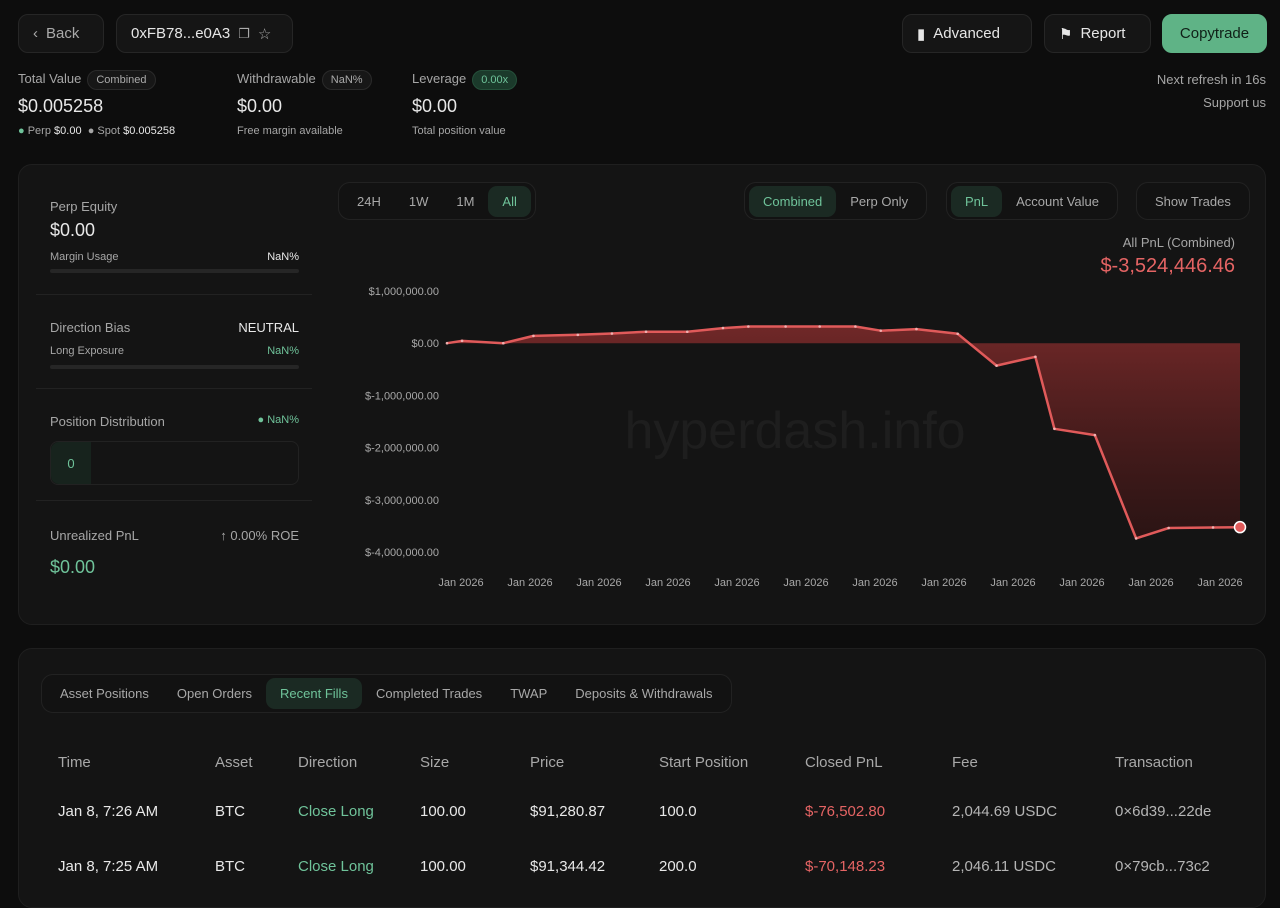 This screenshot has height=908, width=1280. Describe the element at coordinates (465, 103) in the screenshot. I see `leverage-stat: Leverage 0.00x $0.00 Total position value` at that location.